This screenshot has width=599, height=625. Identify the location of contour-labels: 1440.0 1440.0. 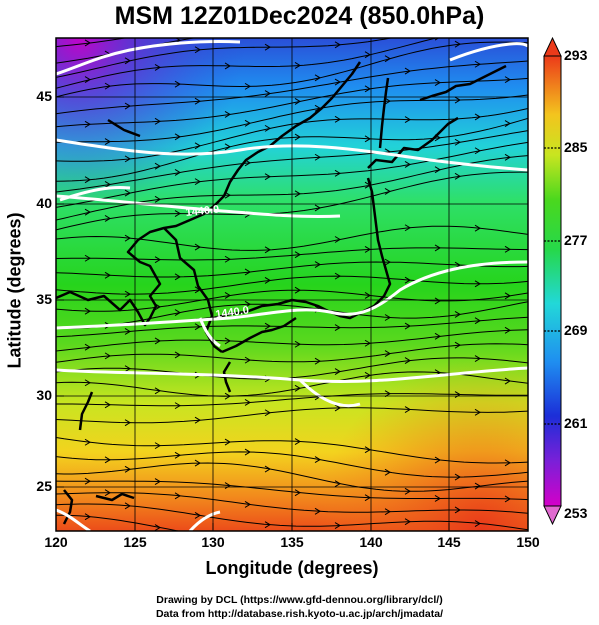
(217, 262).